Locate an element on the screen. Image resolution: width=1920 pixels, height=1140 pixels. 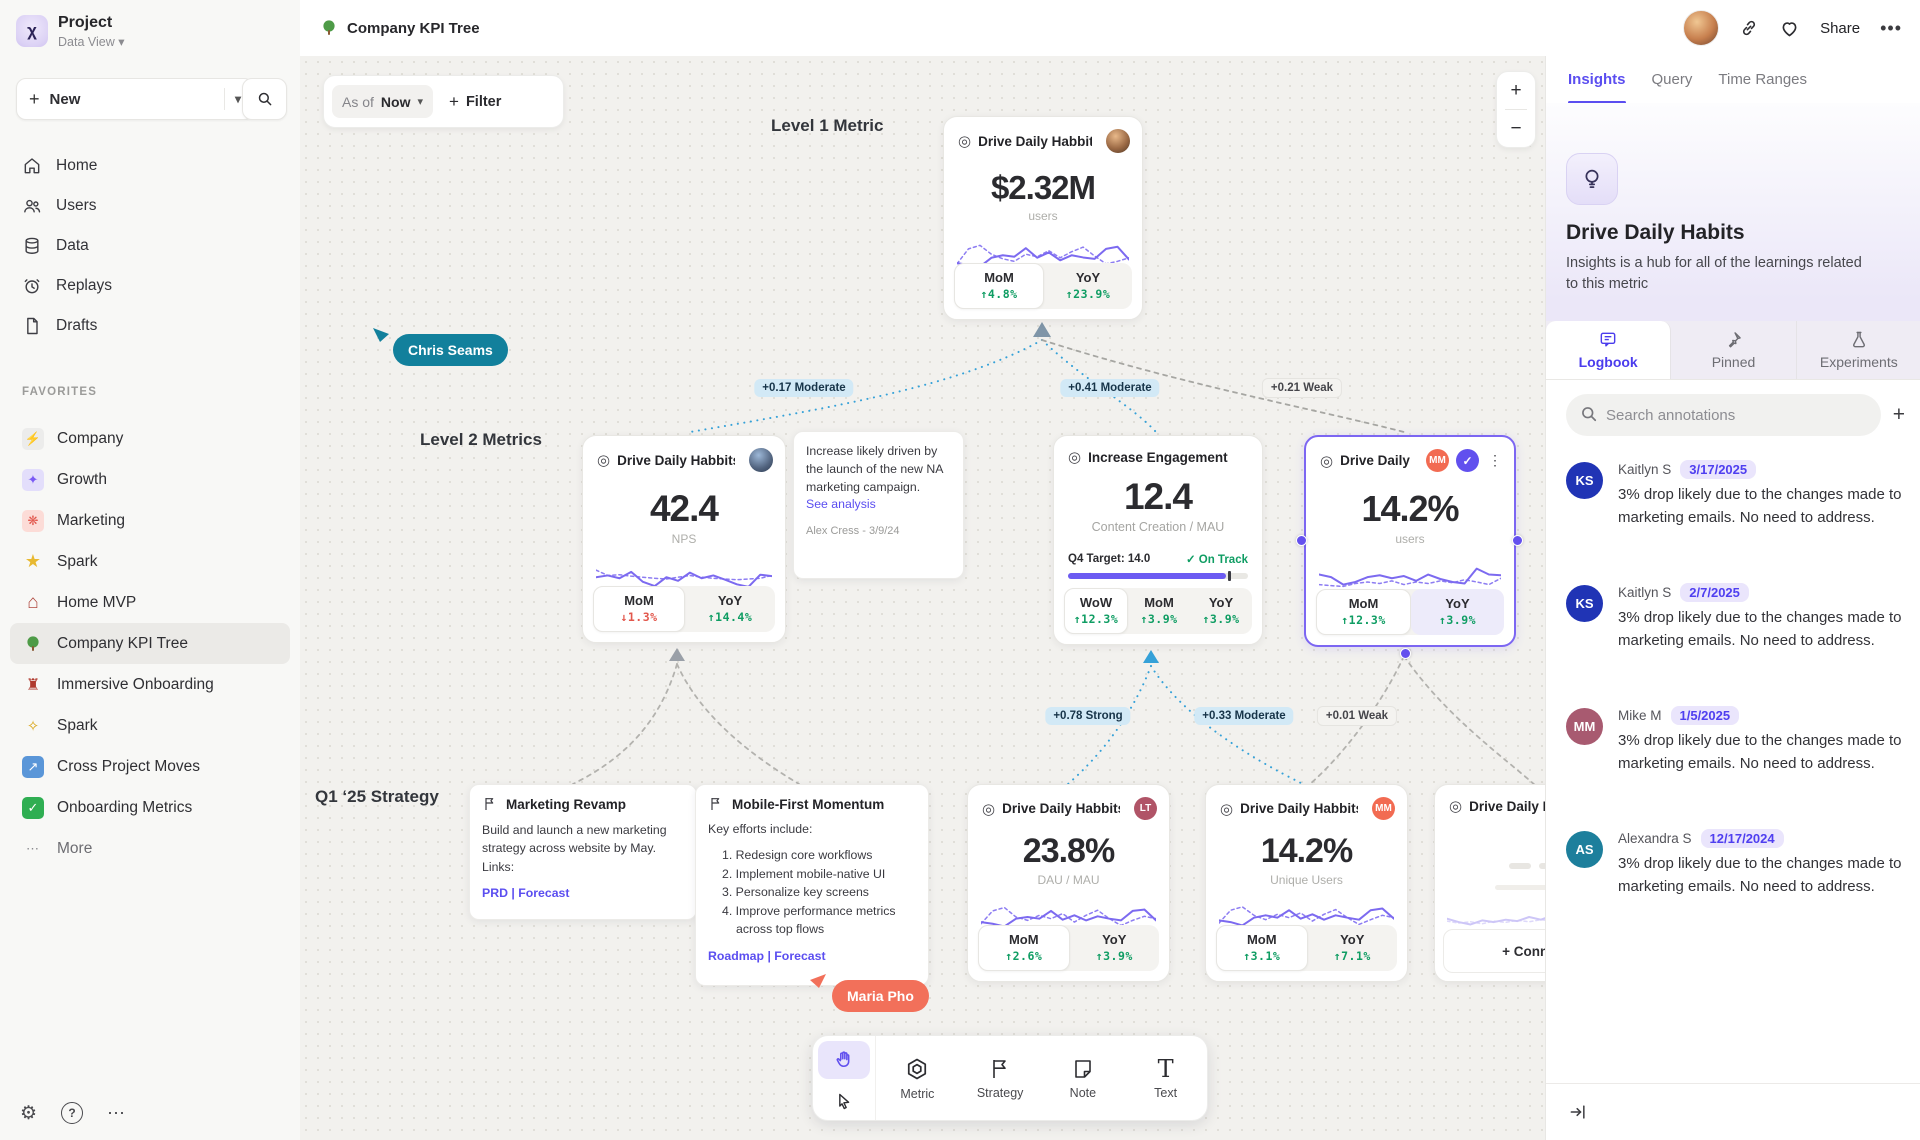
sidebar-item-users: Users is located at coordinates (150, 206).